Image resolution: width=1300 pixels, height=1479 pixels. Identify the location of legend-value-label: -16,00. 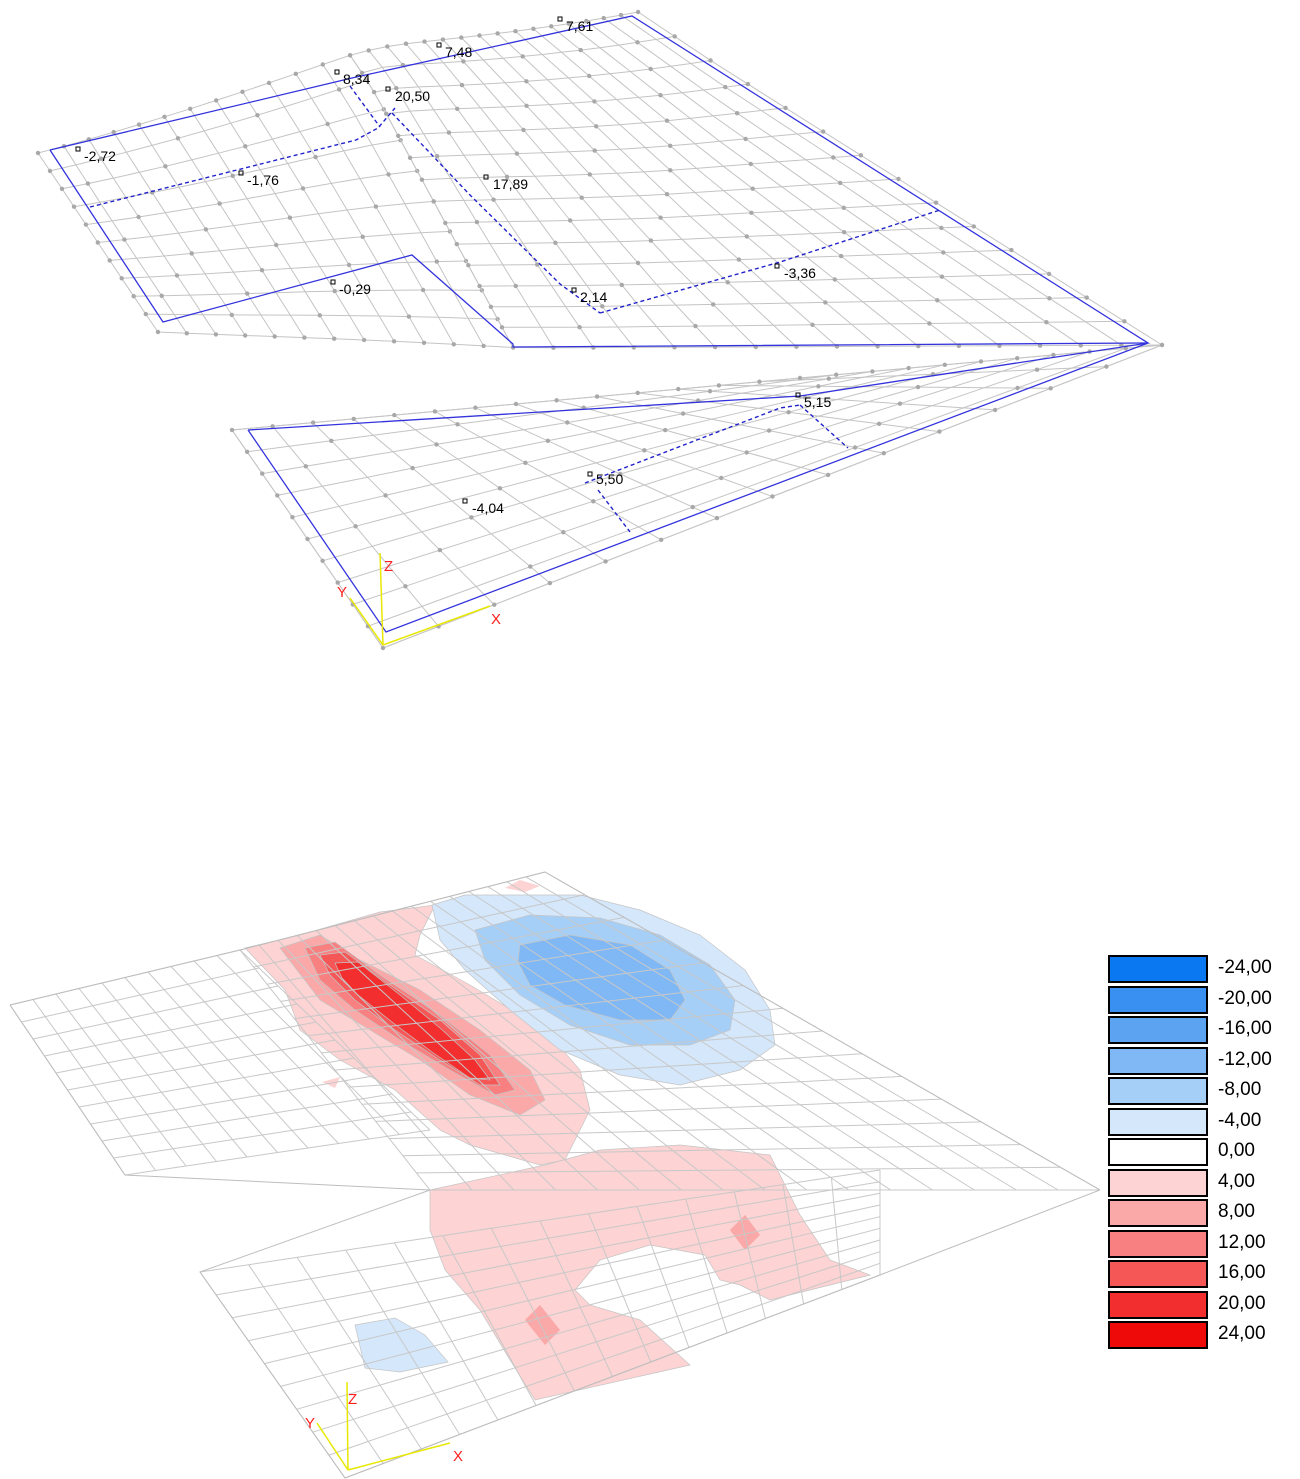
(1245, 1028).